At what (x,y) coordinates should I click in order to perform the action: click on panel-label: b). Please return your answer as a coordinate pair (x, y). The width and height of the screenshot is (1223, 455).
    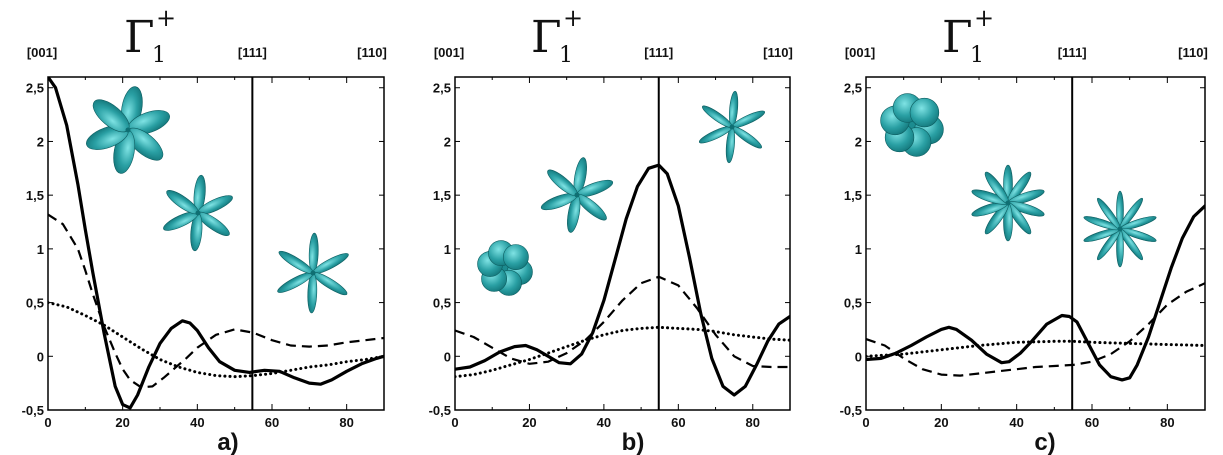
    Looking at the image, I should click on (633, 442).